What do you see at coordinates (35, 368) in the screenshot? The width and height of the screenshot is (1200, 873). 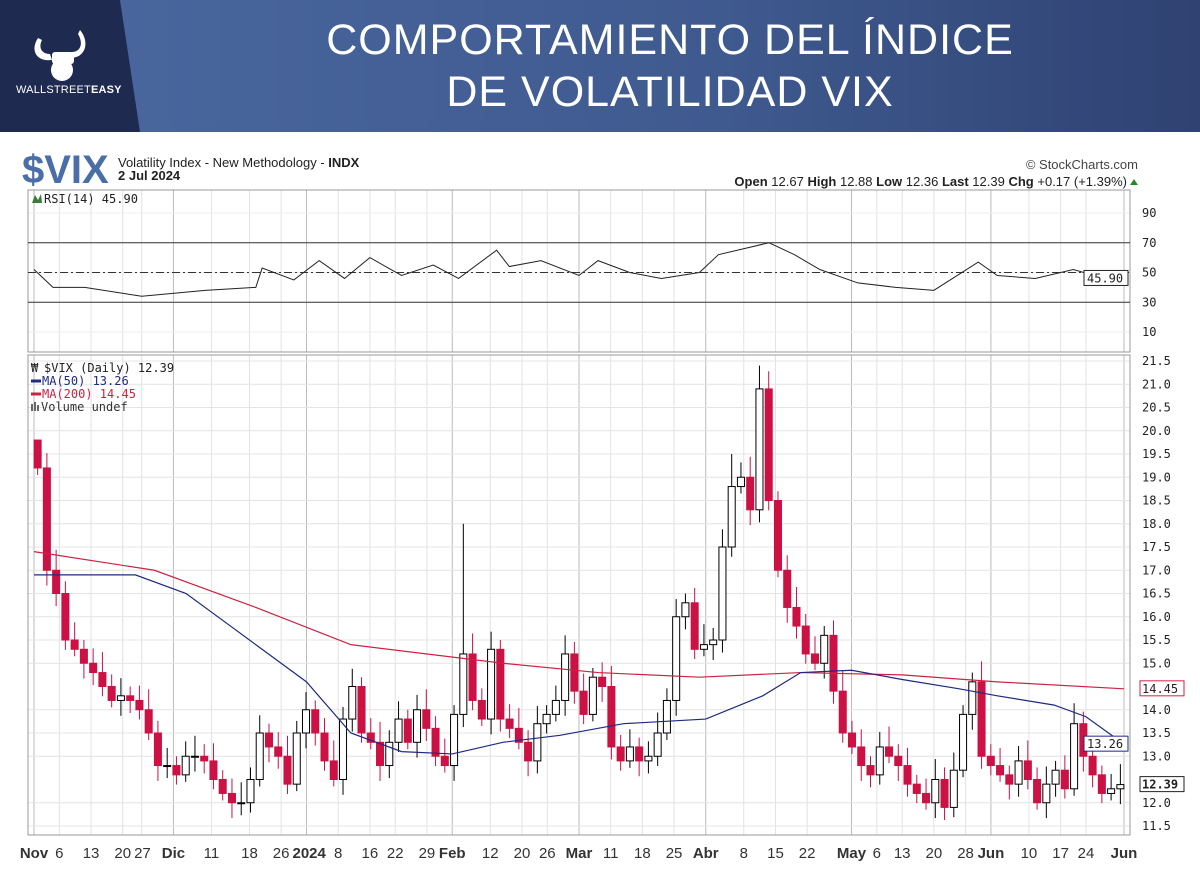 I see `candlestick-icon: ₩` at bounding box center [35, 368].